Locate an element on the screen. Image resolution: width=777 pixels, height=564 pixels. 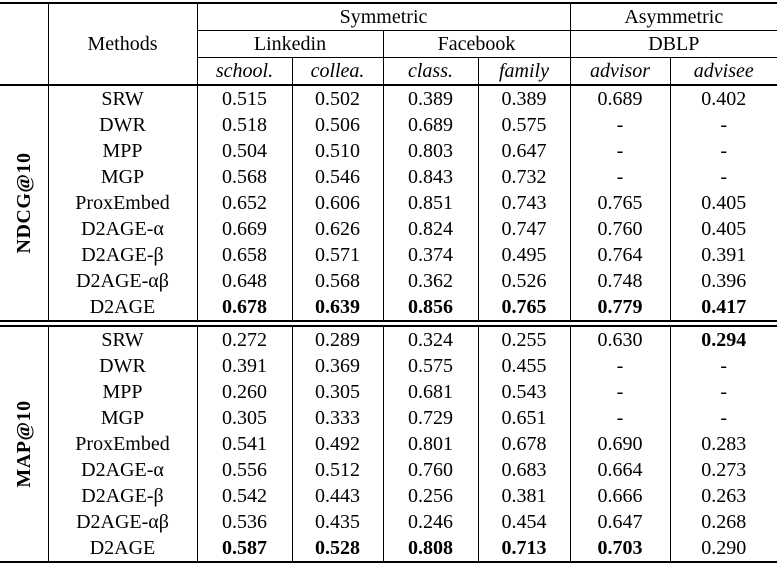
asymmetric-group-header: Asymmetric is located at coordinates (673, 16).